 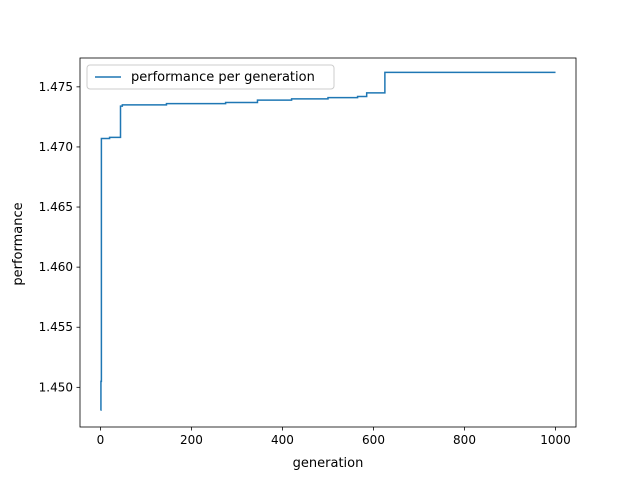 I want to click on x-tick-label: 200, so click(x=191, y=440).